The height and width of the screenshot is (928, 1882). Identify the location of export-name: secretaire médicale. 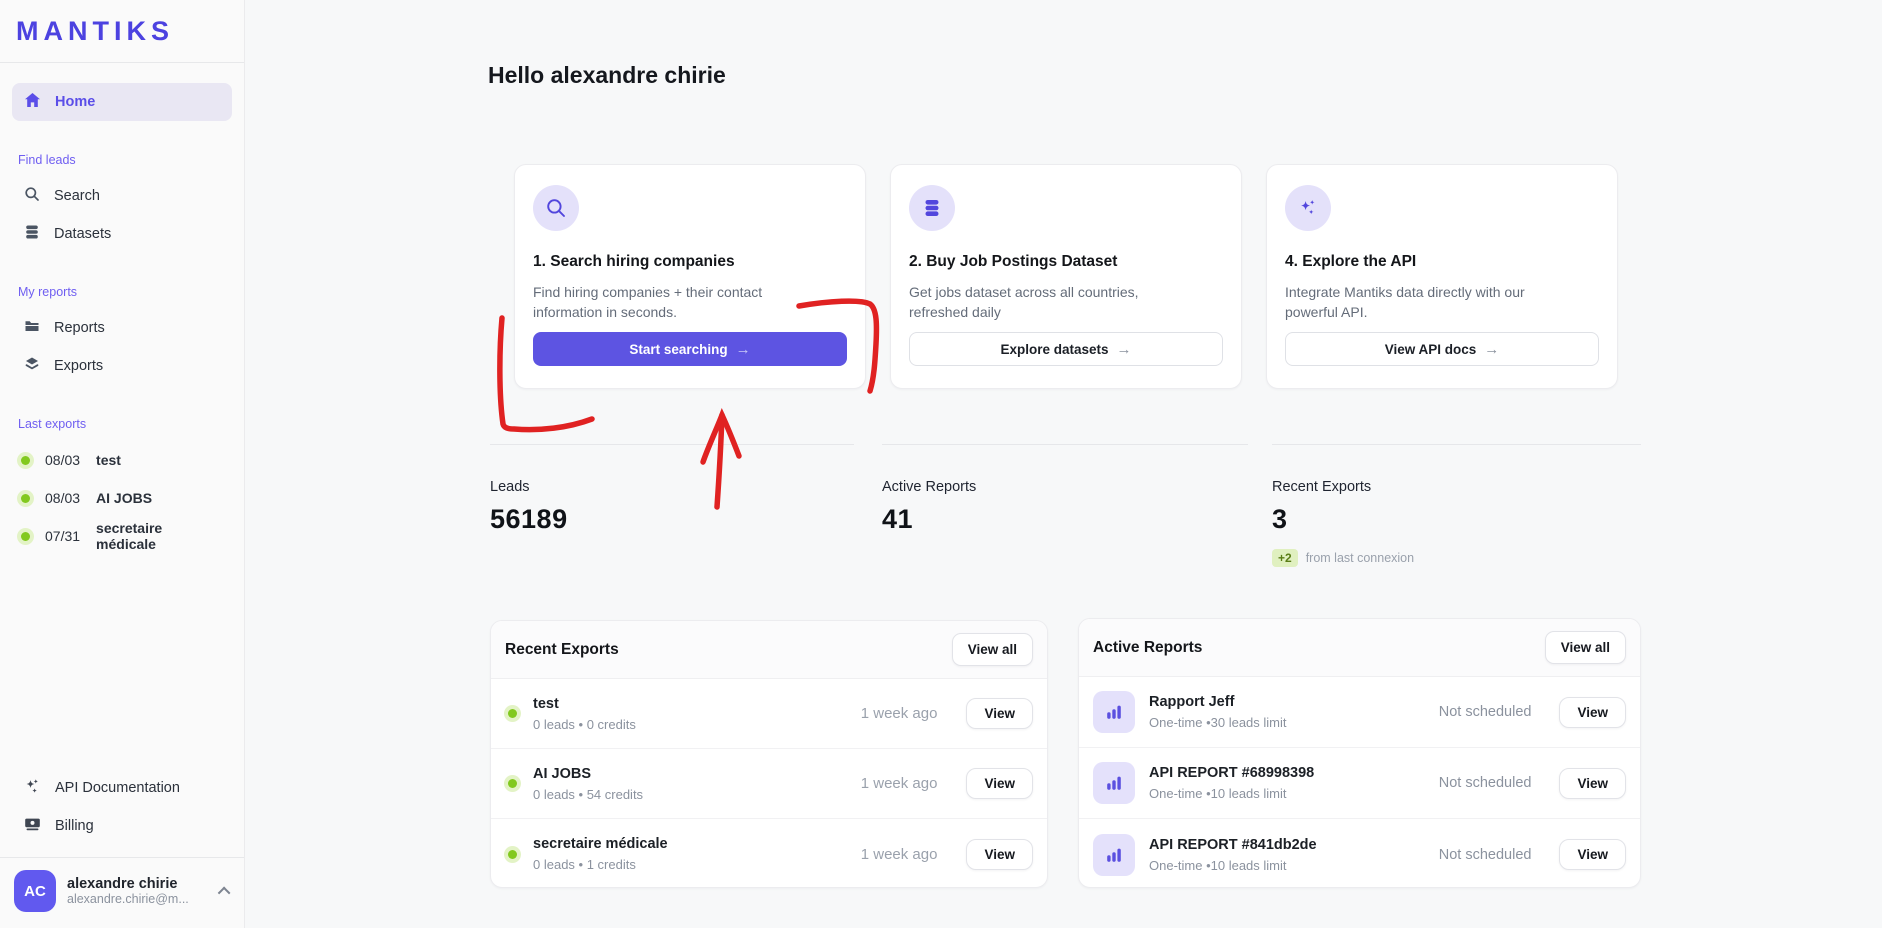
(600, 844).